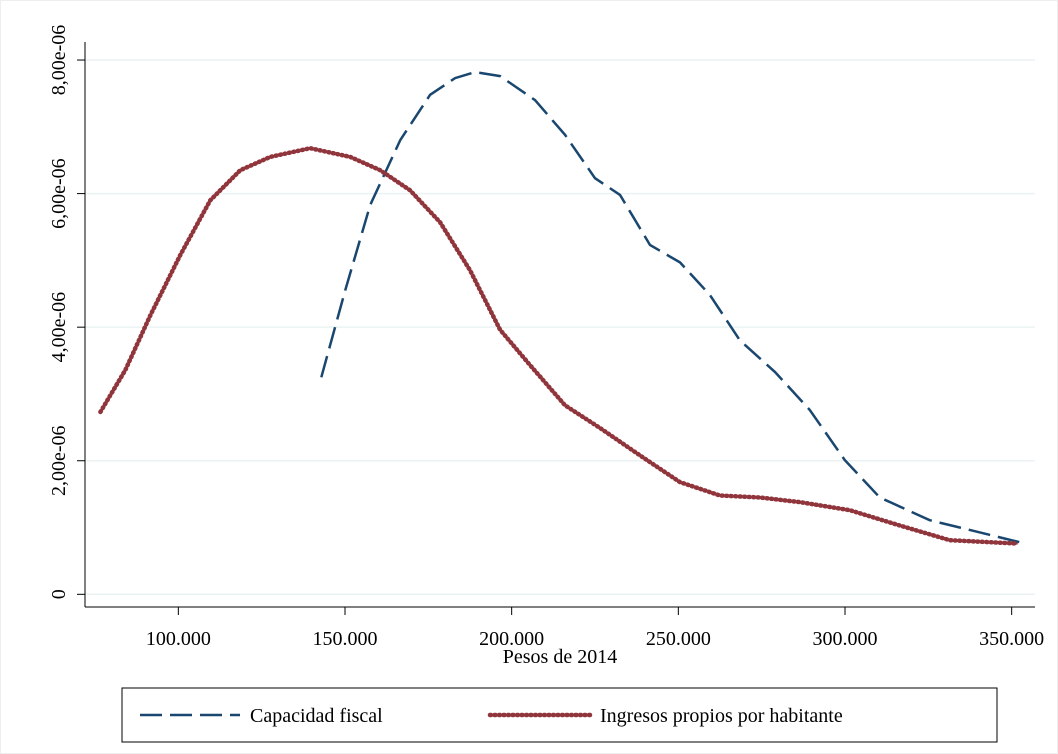 This screenshot has height=754, width=1058. Describe the element at coordinates (1011, 639) in the screenshot. I see `x-tick-label: 350.000` at that location.